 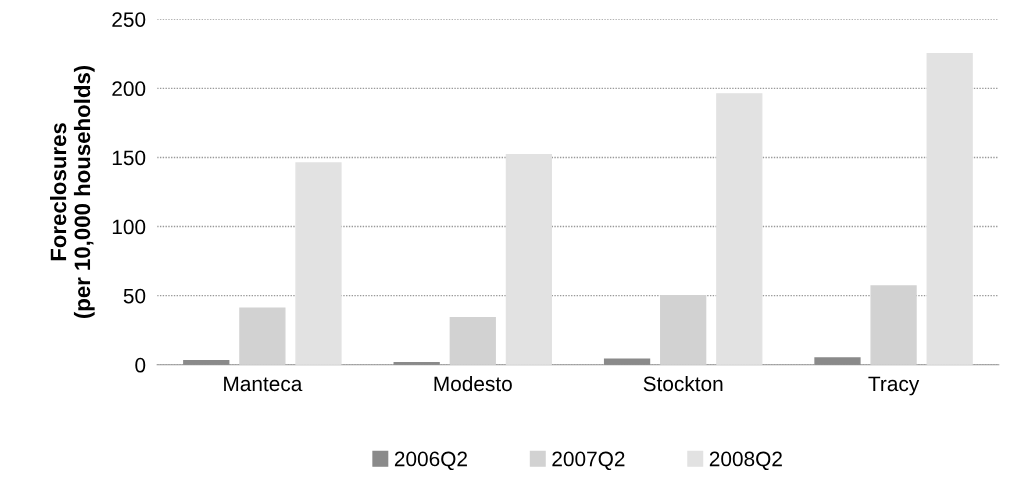 I want to click on y-tick-label: 200, so click(x=129, y=89).